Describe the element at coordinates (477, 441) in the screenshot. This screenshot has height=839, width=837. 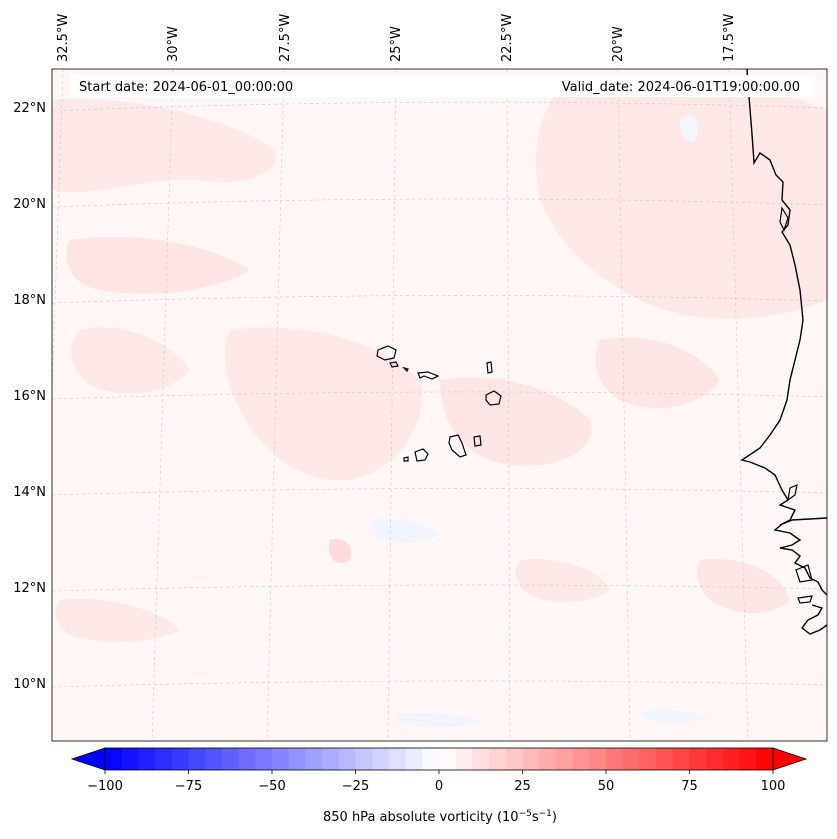
I see `island-maio` at that location.